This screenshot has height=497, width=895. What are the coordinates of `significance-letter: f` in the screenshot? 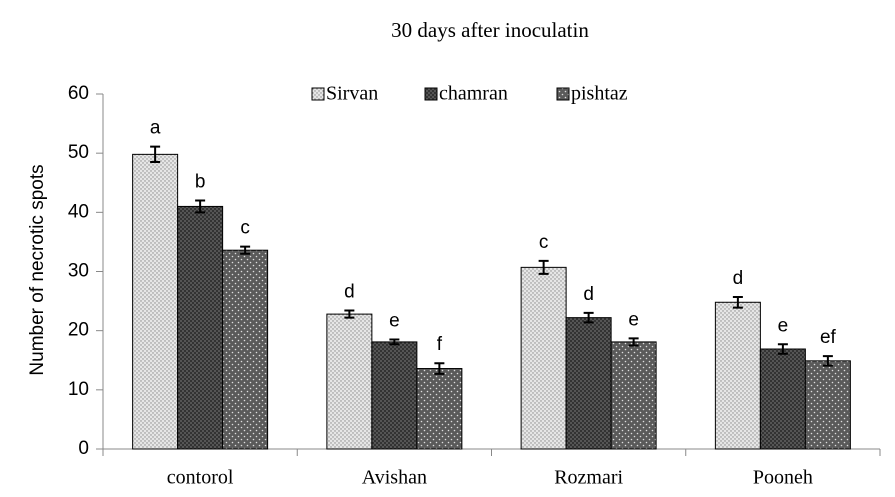 It's located at (440, 344).